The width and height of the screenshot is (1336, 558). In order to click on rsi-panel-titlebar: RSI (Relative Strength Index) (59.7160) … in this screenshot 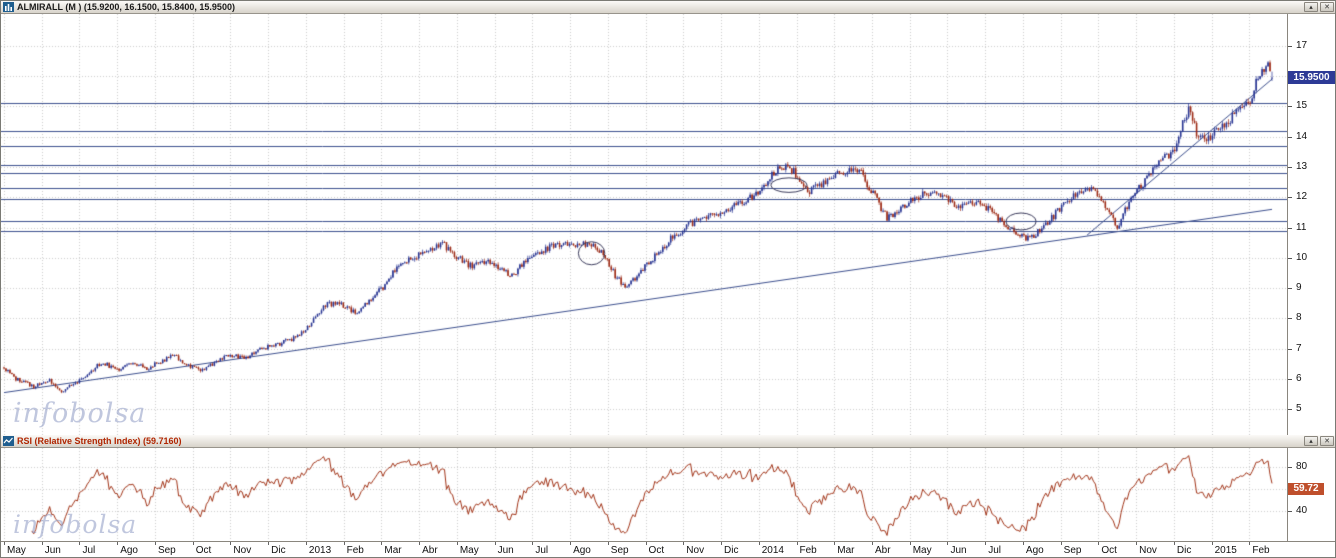, I will do `click(668, 441)`.